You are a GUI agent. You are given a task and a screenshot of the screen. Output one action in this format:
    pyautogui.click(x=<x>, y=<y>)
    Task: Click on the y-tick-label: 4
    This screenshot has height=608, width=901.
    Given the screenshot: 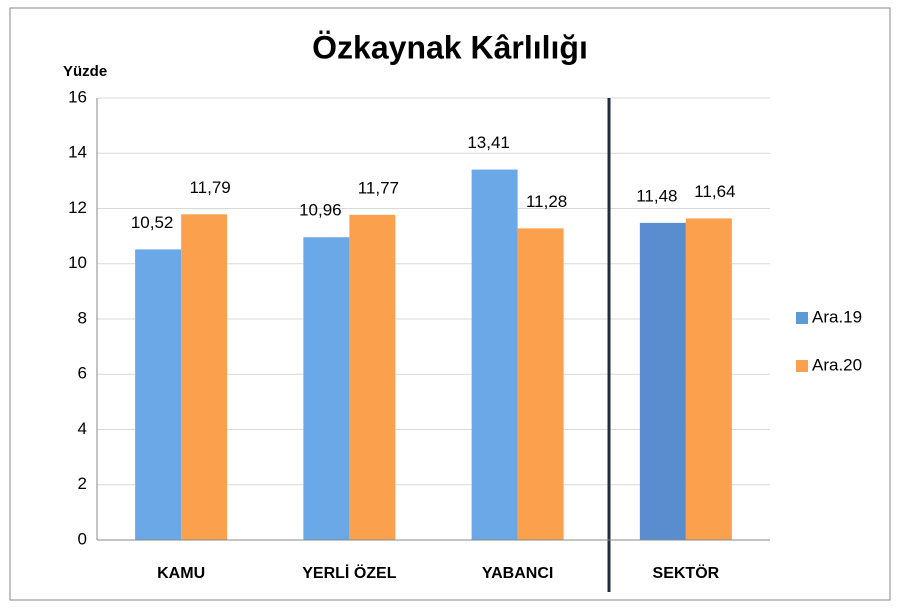 What is the action you would take?
    pyautogui.click(x=82, y=428)
    